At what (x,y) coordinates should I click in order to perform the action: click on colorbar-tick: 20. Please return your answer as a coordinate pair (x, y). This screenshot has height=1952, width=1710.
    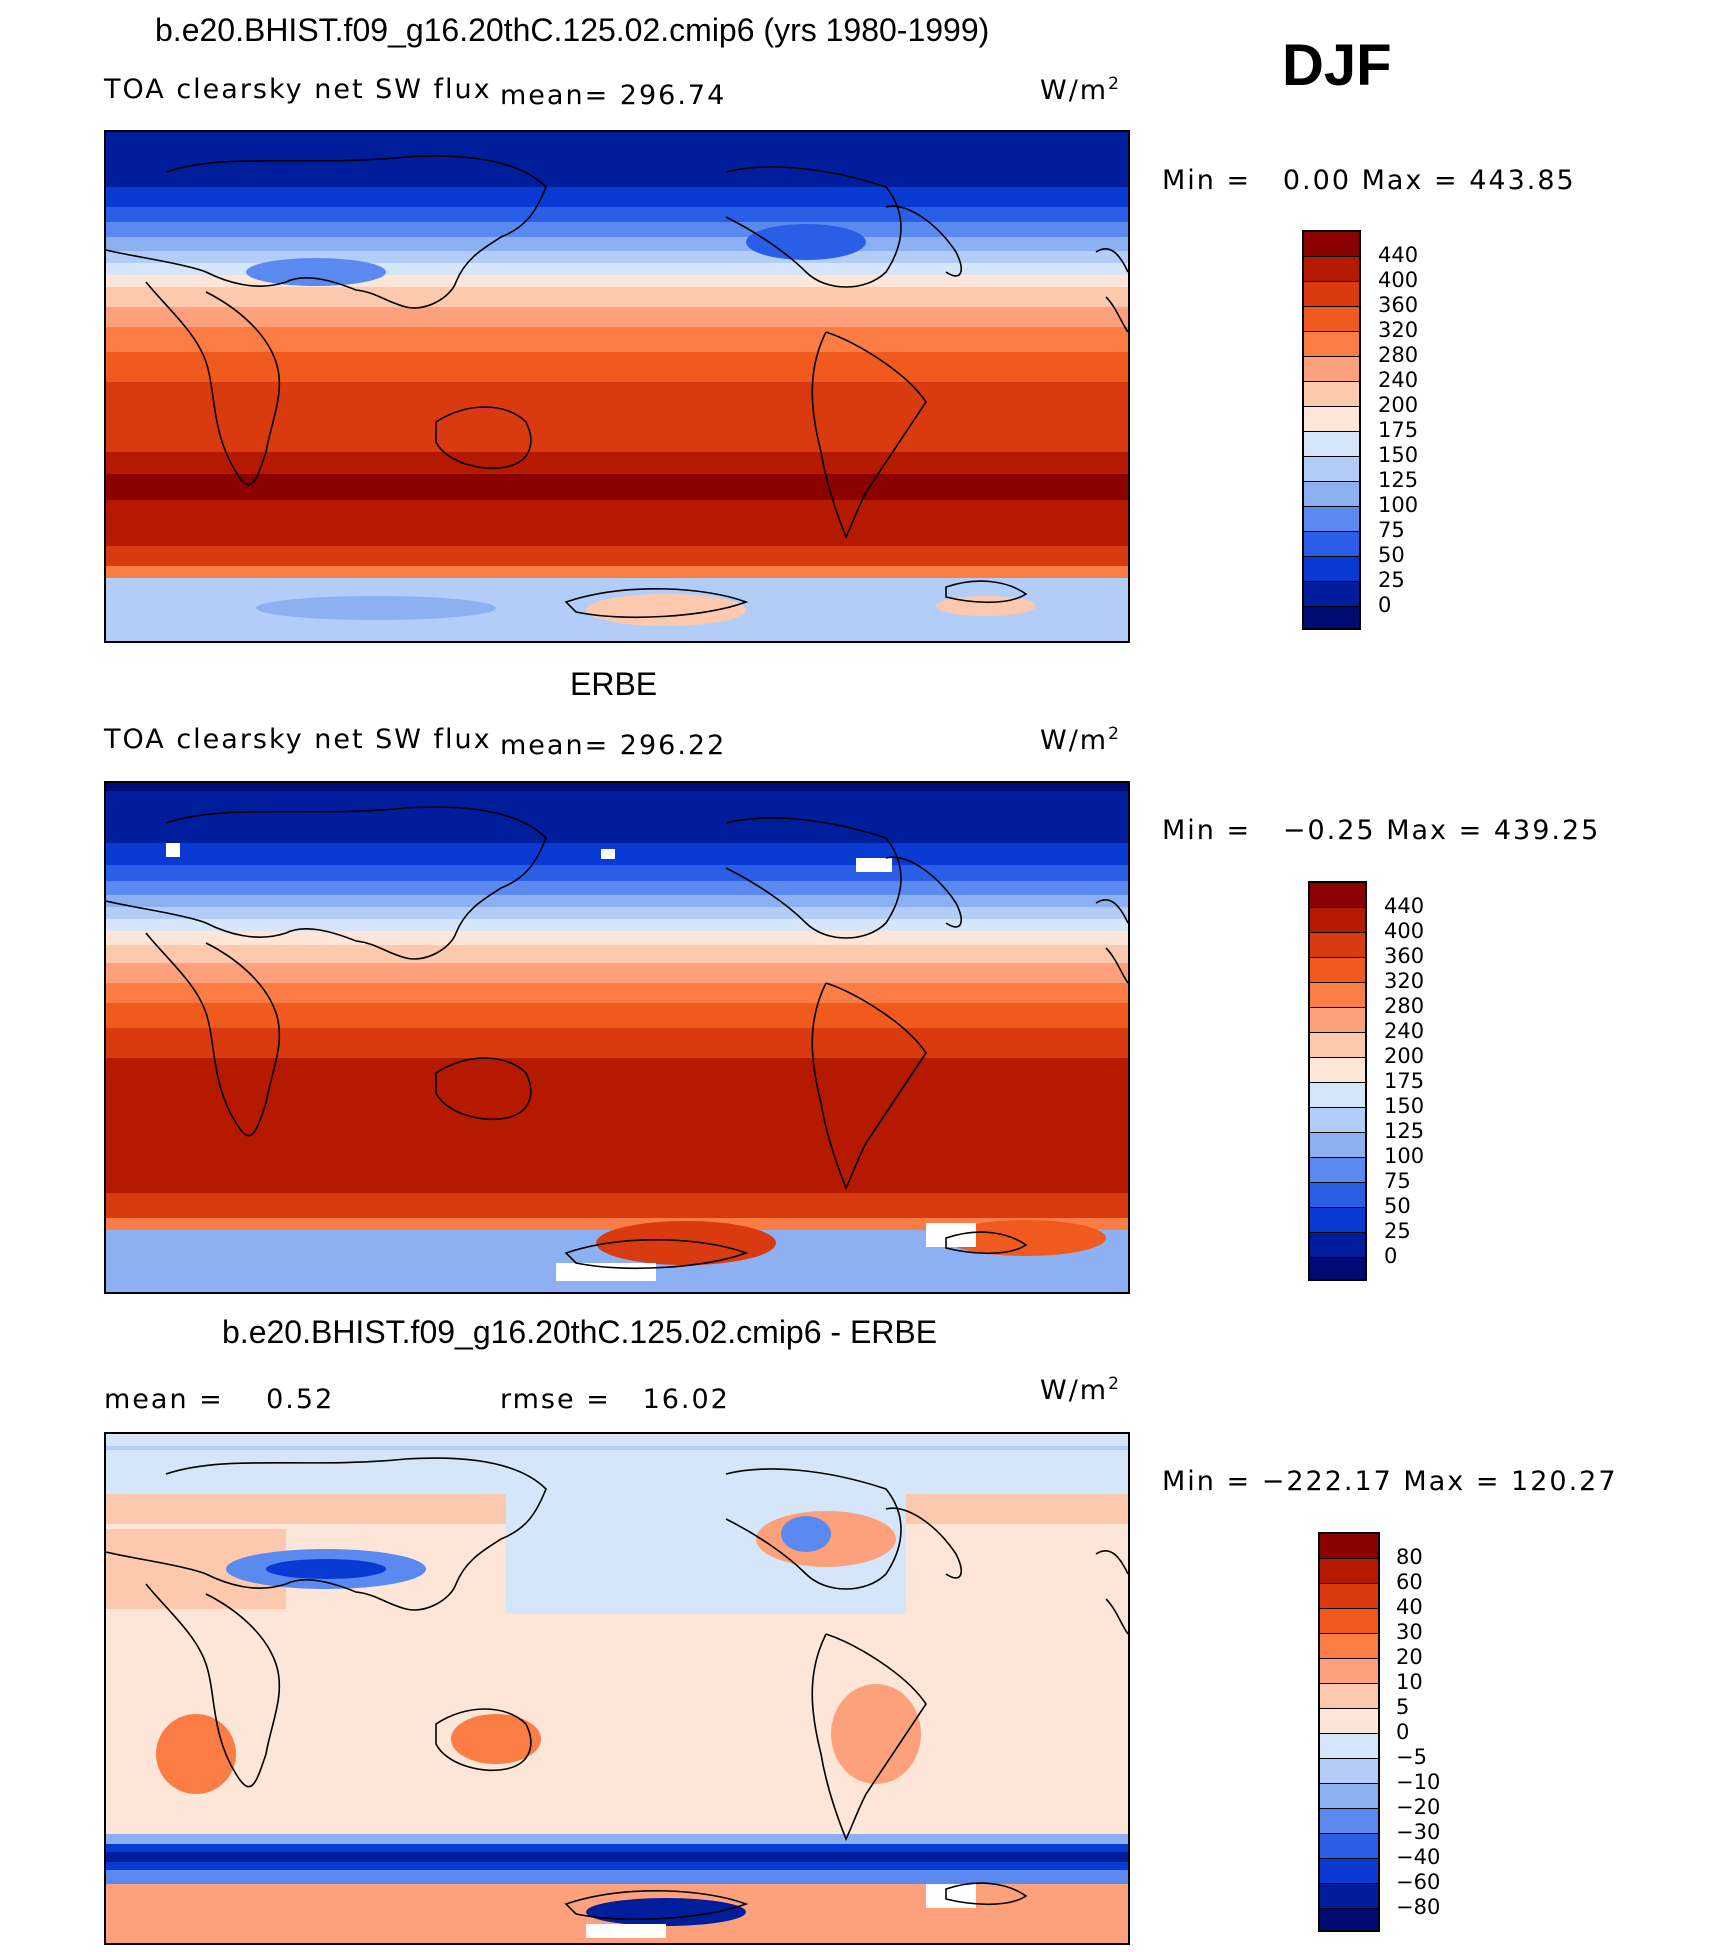
    Looking at the image, I should click on (1409, 1657).